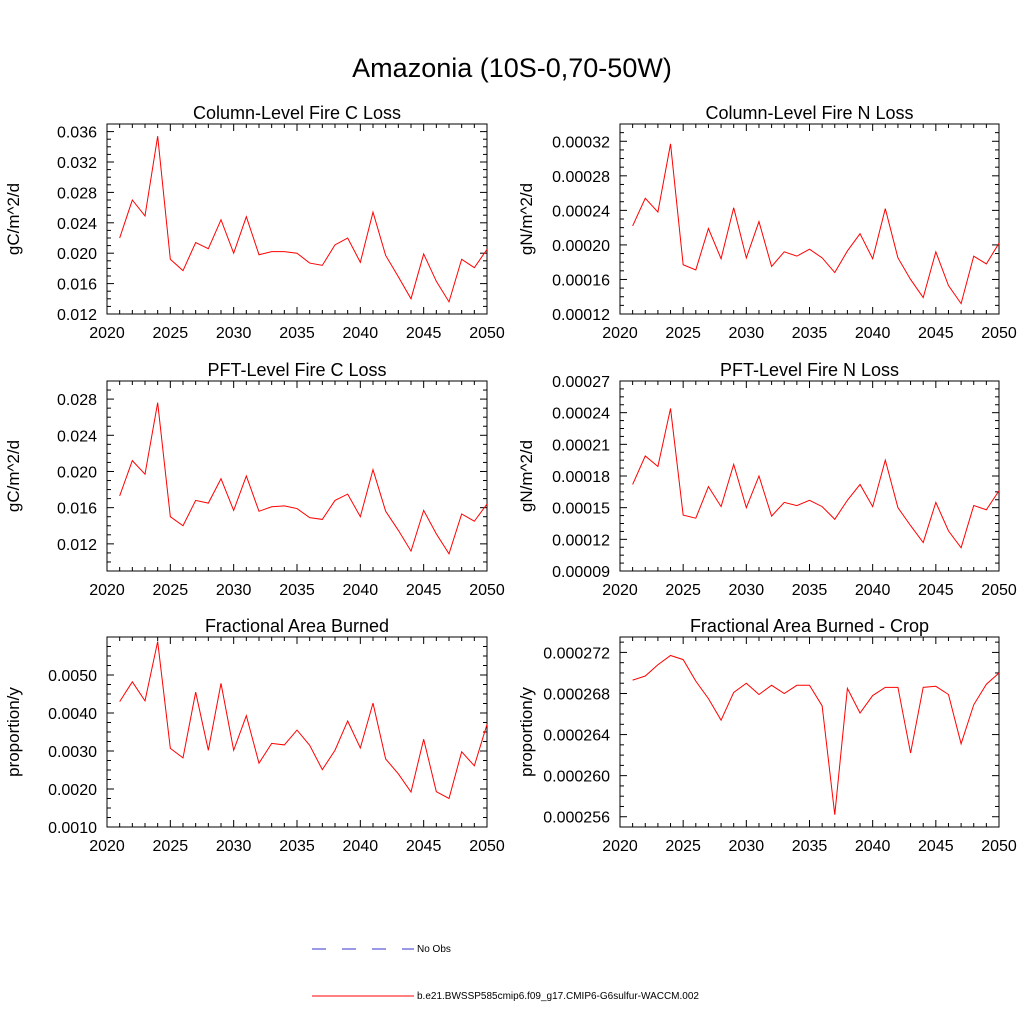  Describe the element at coordinates (581, 177) in the screenshot. I see `y-tick-label: 0.00028` at that location.